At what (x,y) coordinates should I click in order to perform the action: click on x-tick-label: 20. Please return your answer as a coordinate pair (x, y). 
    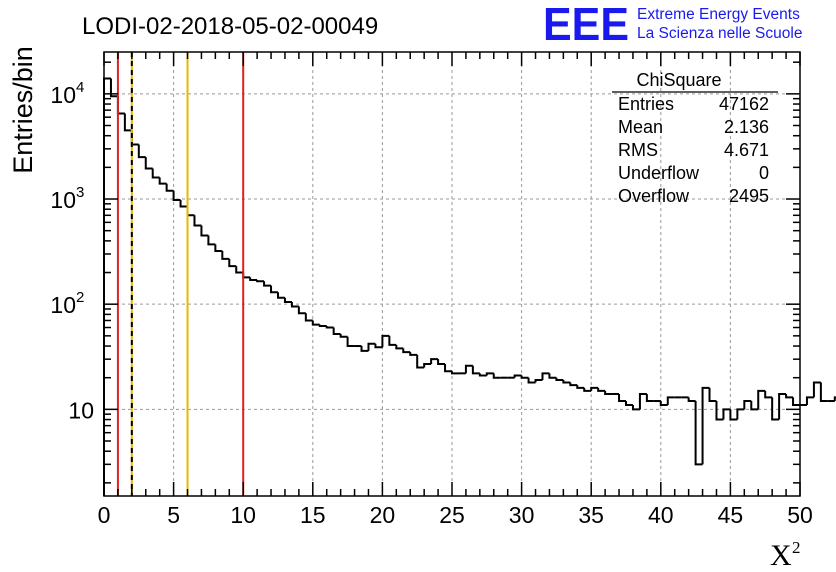
    Looking at the image, I should click on (383, 515).